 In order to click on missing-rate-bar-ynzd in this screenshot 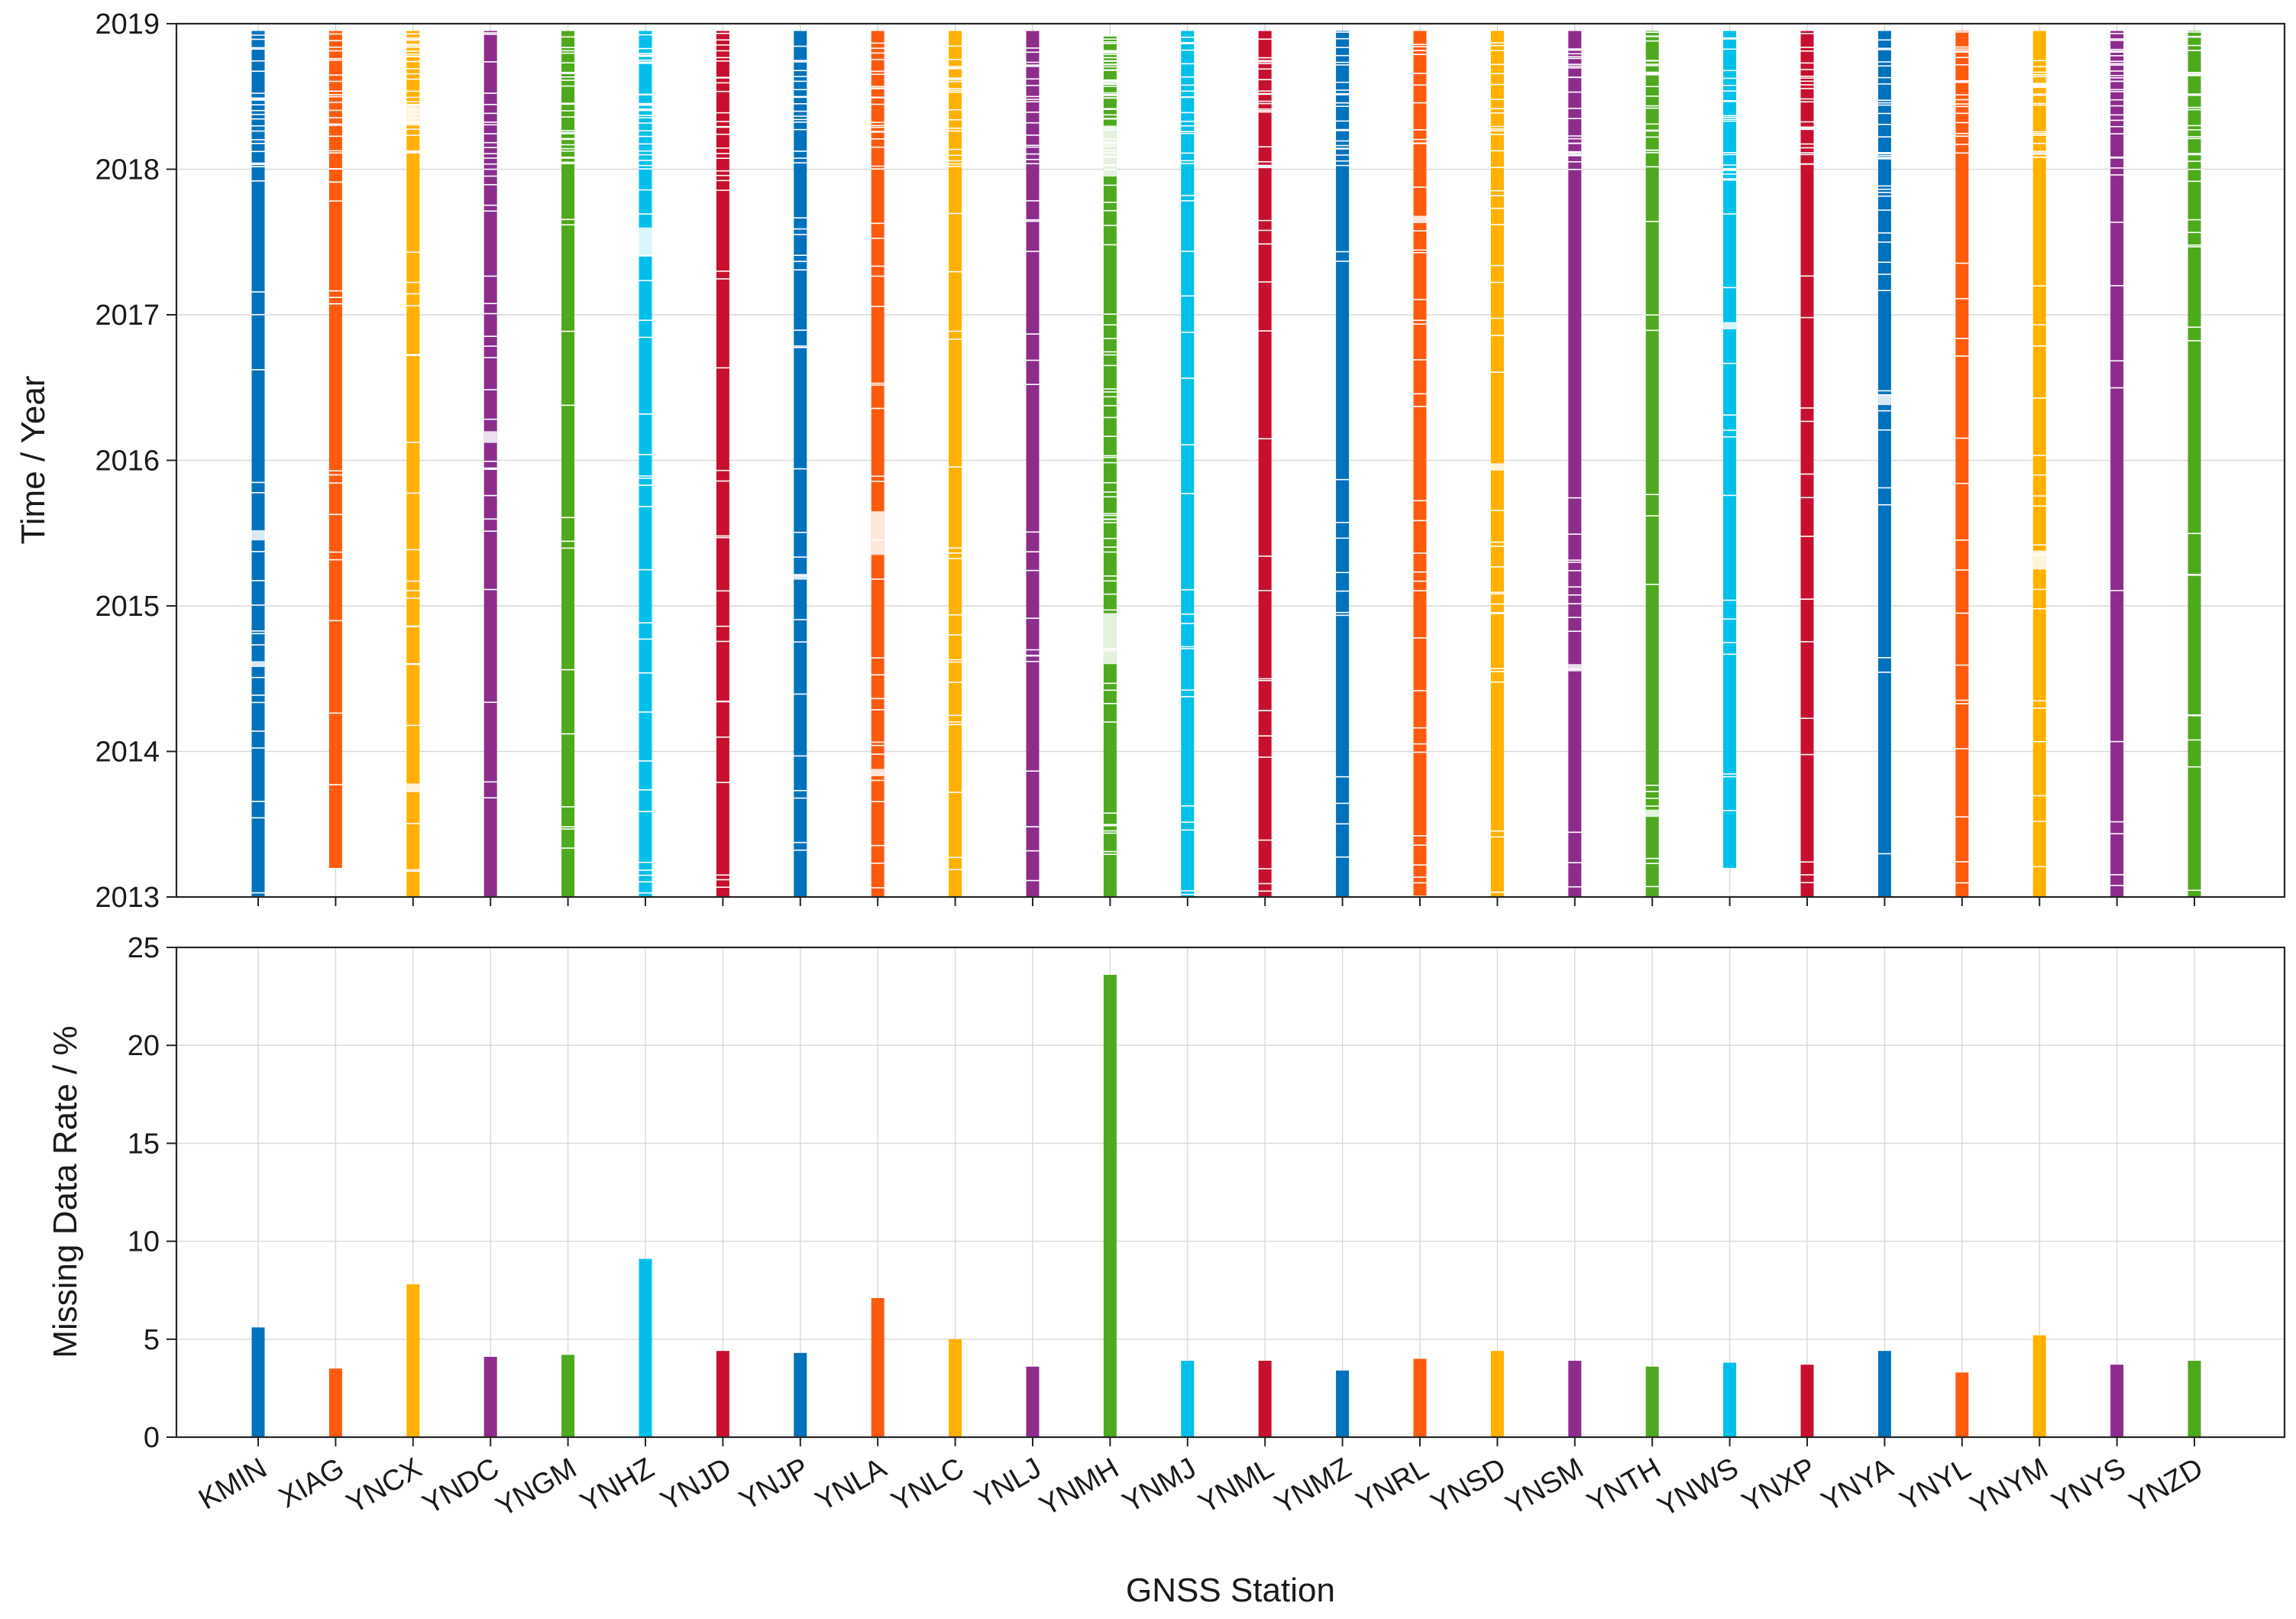, I will do `click(2194, 1399)`.